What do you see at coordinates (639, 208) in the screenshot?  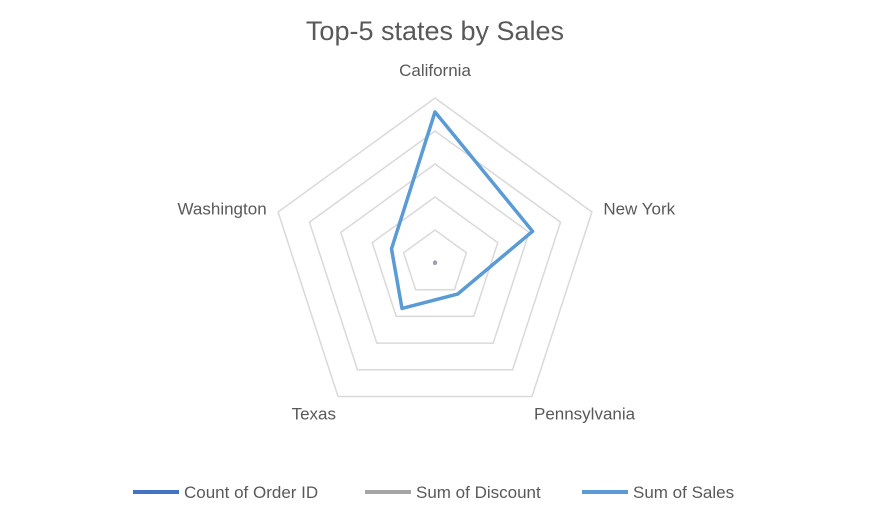 I see `category-label-new-york: New York` at bounding box center [639, 208].